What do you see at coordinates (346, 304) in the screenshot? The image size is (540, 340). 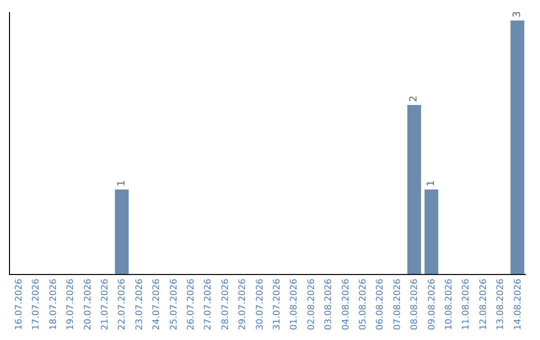 I see `x-tick-label: 04.08.2026` at bounding box center [346, 304].